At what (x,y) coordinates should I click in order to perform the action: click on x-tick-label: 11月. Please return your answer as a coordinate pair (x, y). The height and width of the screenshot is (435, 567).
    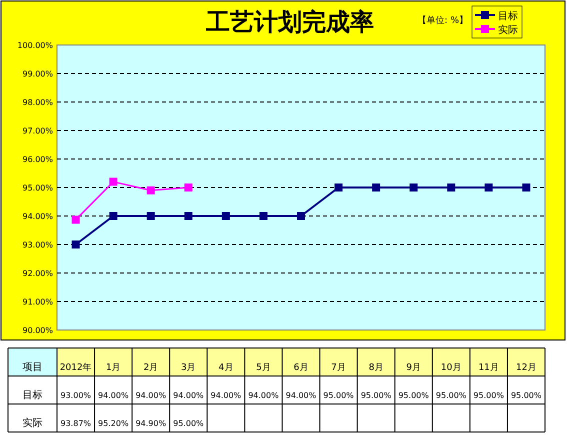
    Looking at the image, I should click on (488, 368).